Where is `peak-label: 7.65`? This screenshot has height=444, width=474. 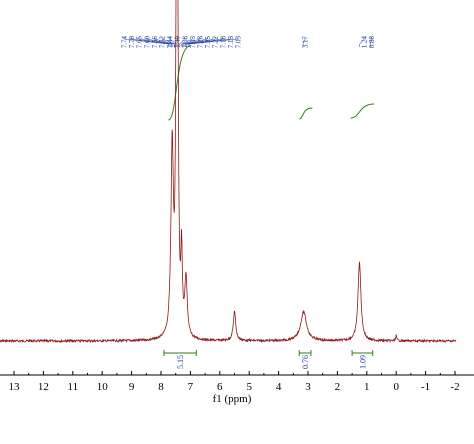 peak-label: 7.65 is located at coordinates (140, 42).